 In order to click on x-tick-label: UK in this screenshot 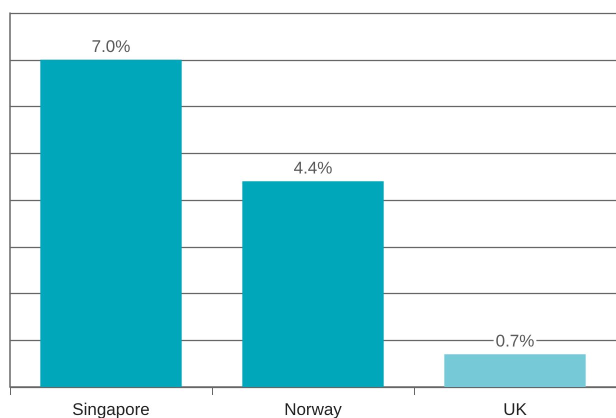, I will do `click(515, 409)`.